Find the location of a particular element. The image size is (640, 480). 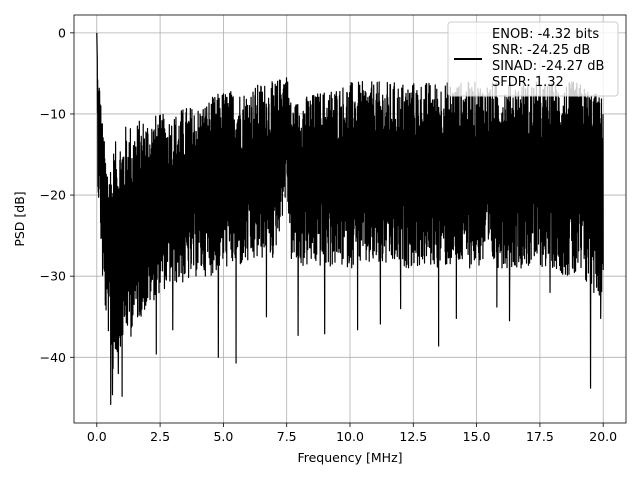

x-tick-label: 2.5 is located at coordinates (160, 436).